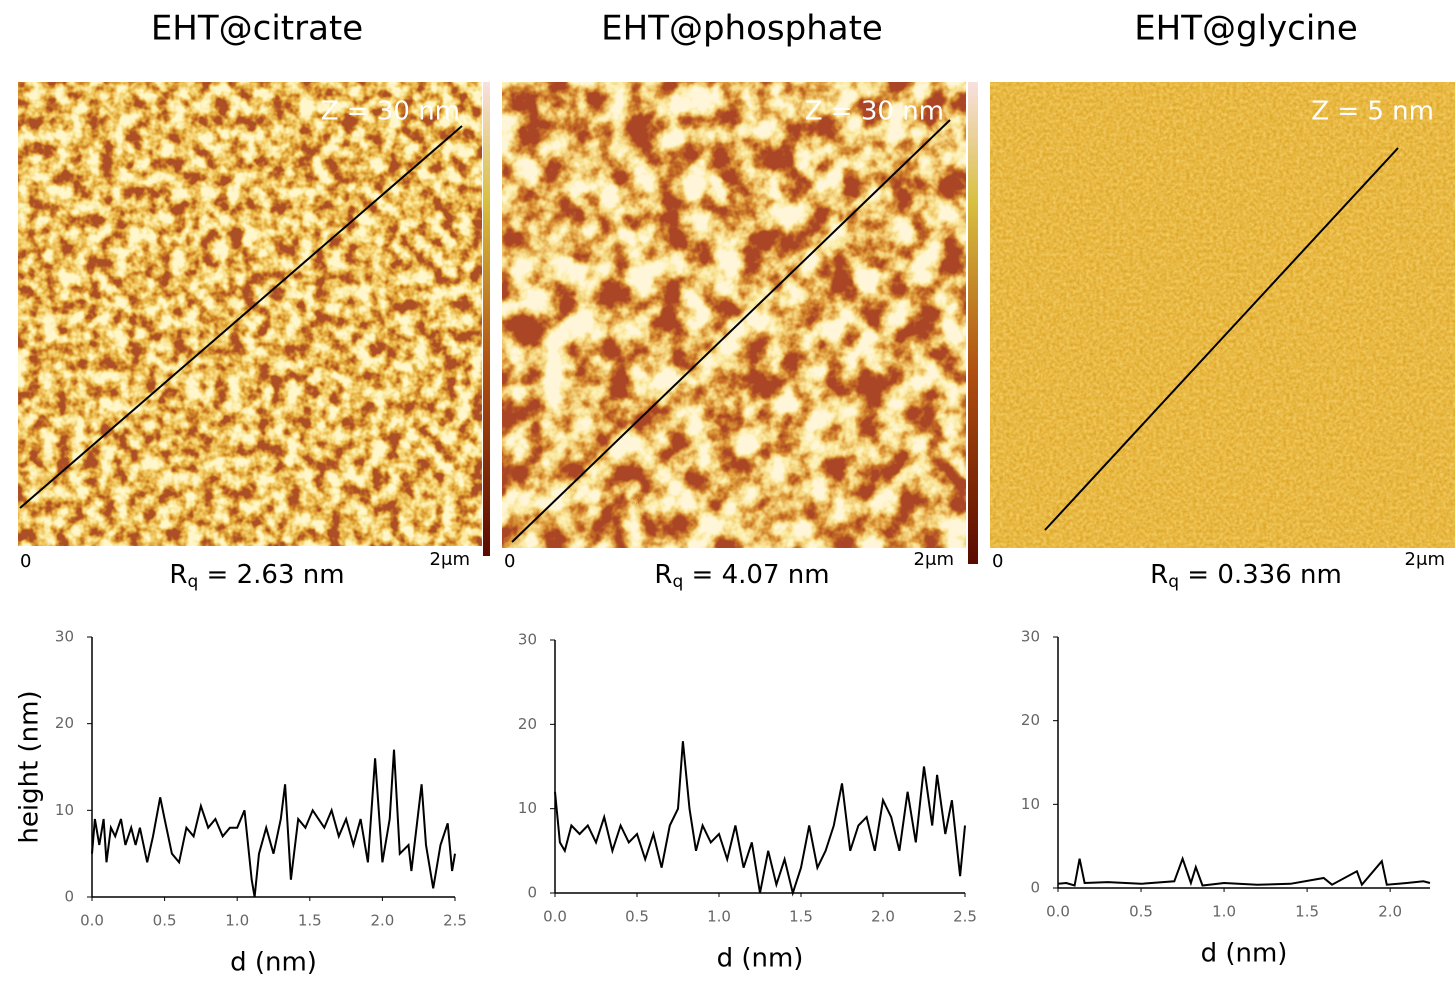  What do you see at coordinates (1372, 112) in the screenshot?
I see `z-scale-label: Z = 5 nm` at bounding box center [1372, 112].